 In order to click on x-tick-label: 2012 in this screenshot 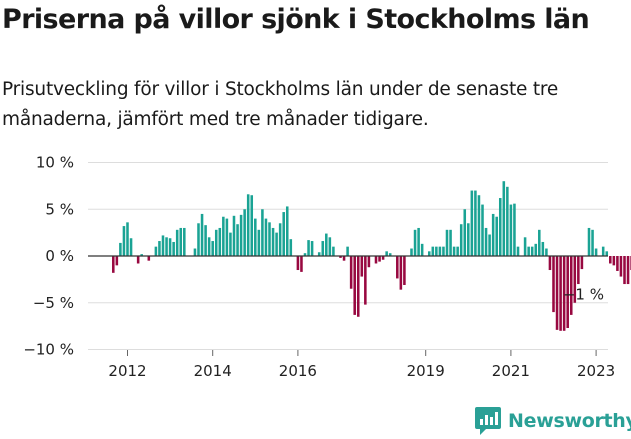, I will do `click(127, 371)`.